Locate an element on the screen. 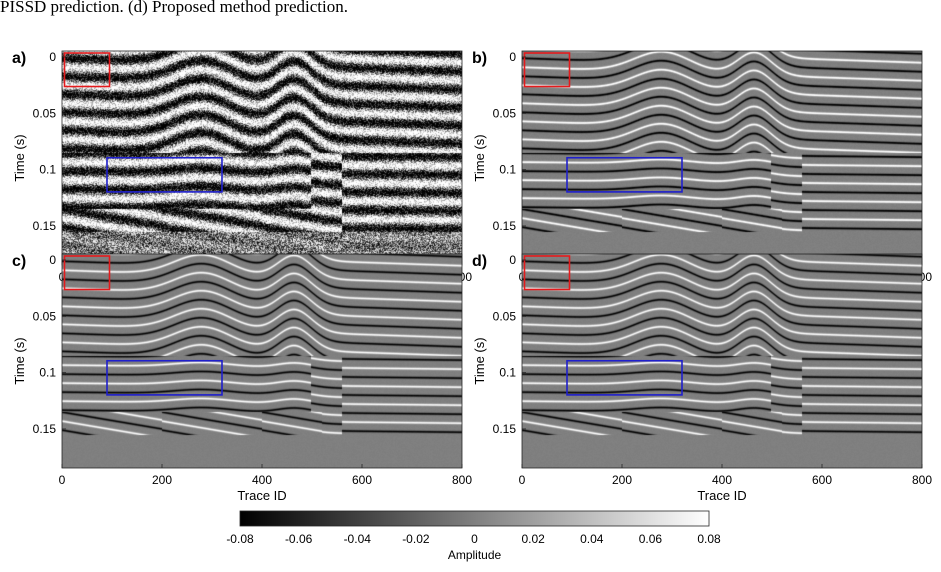 The height and width of the screenshot is (572, 941). colorbar-tick-label: 0.06 is located at coordinates (651, 539).